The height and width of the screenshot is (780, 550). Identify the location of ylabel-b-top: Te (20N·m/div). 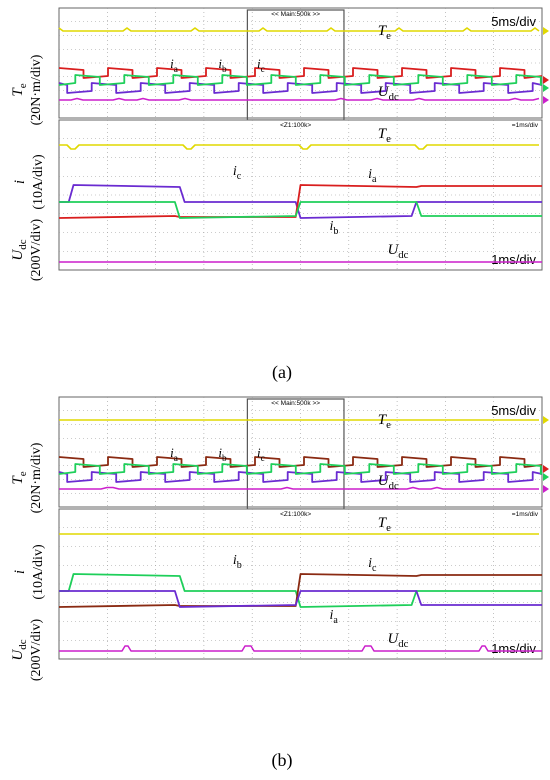
(27, 477).